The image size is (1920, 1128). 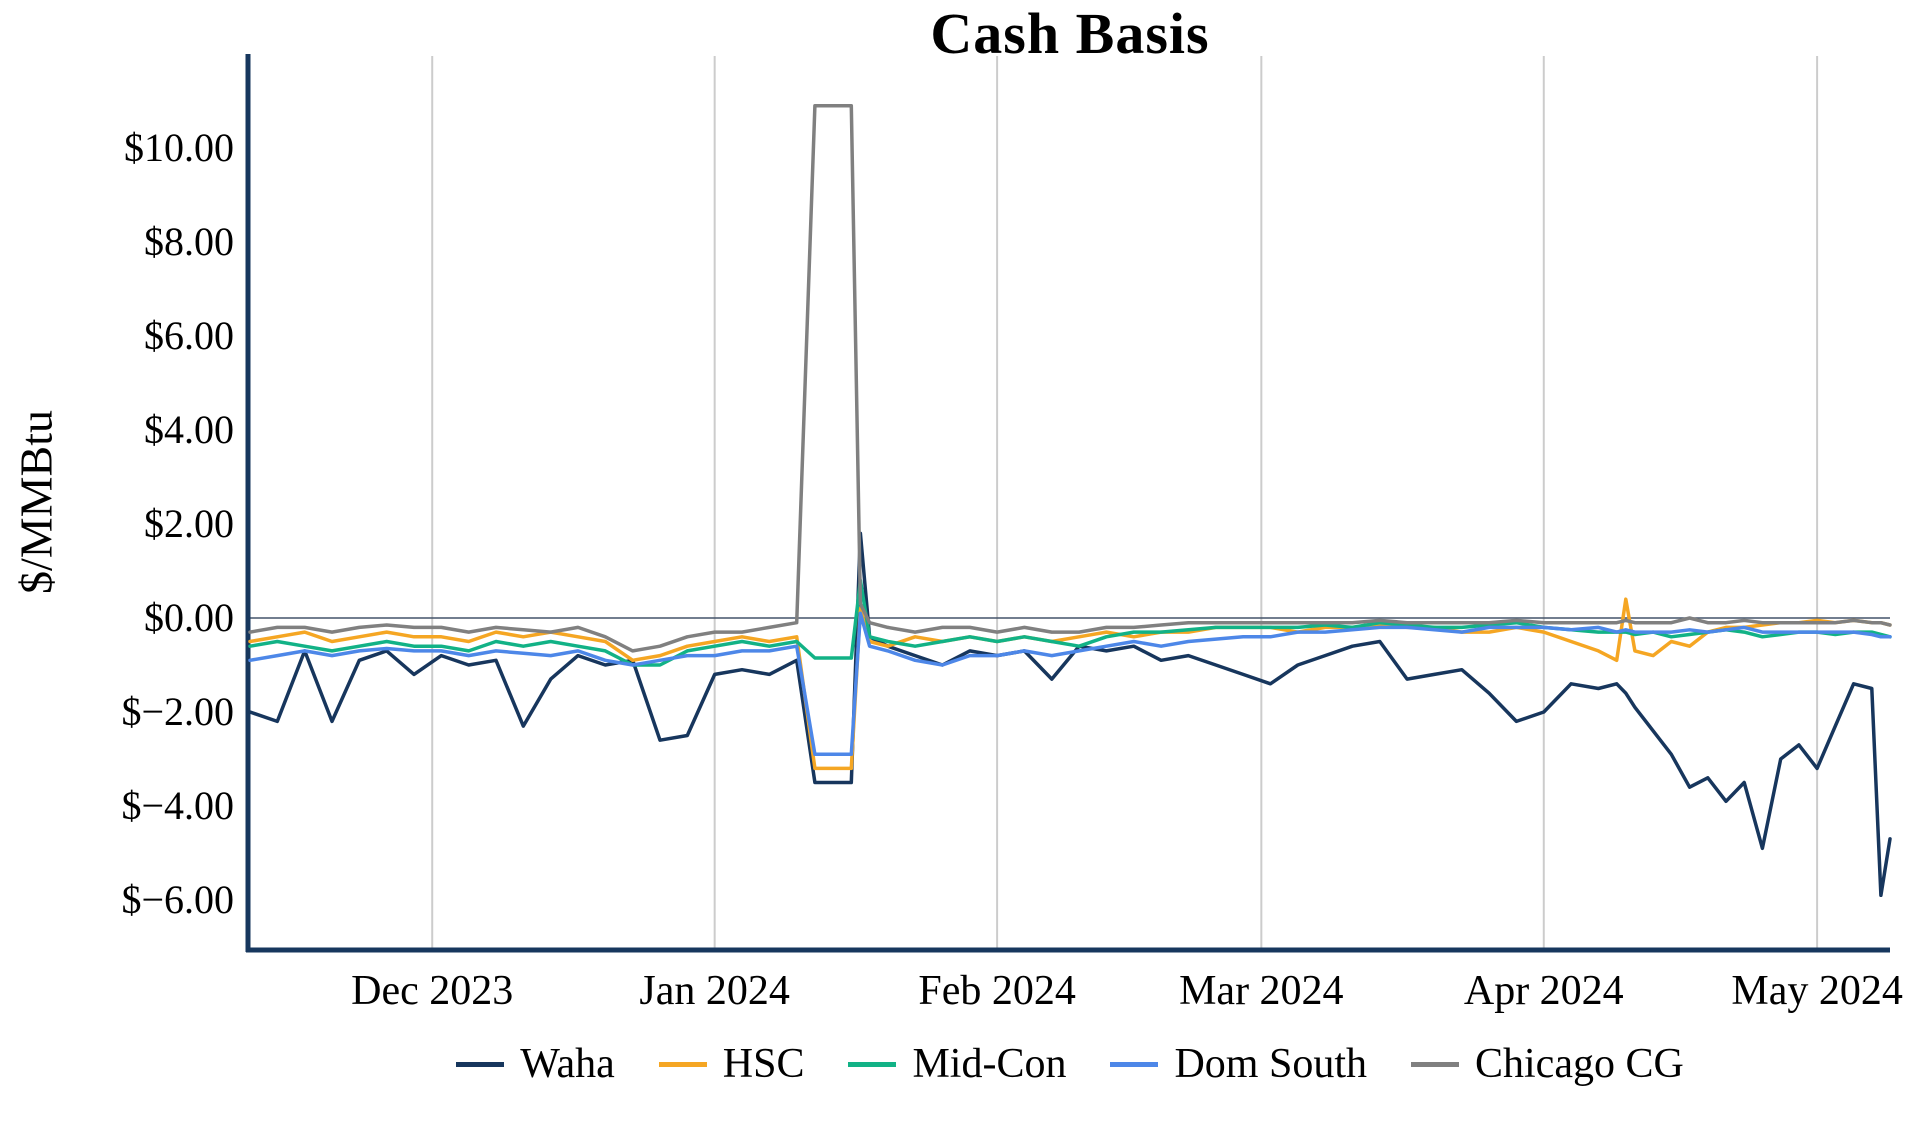 What do you see at coordinates (189, 241) in the screenshot?
I see `y-tick-label: $8.00` at bounding box center [189, 241].